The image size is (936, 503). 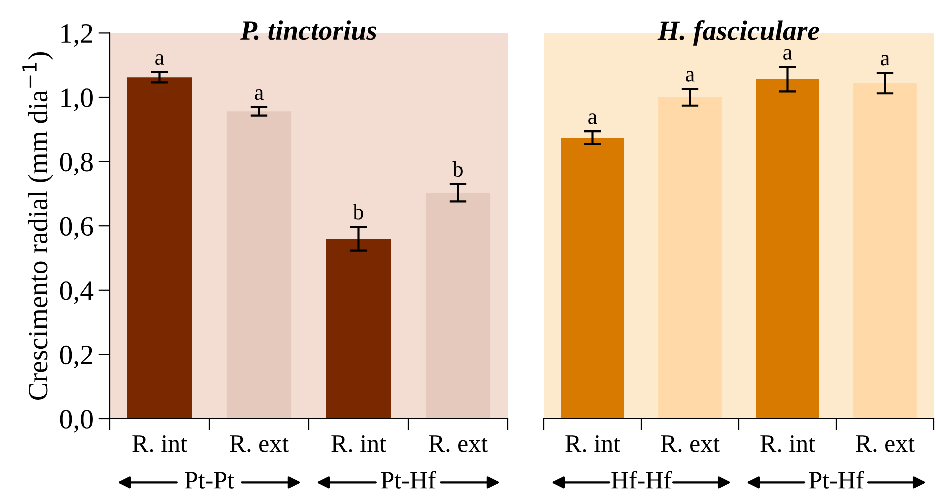 What do you see at coordinates (77, 100) in the screenshot?
I see `y-tick-label: 1,0` at bounding box center [77, 100].